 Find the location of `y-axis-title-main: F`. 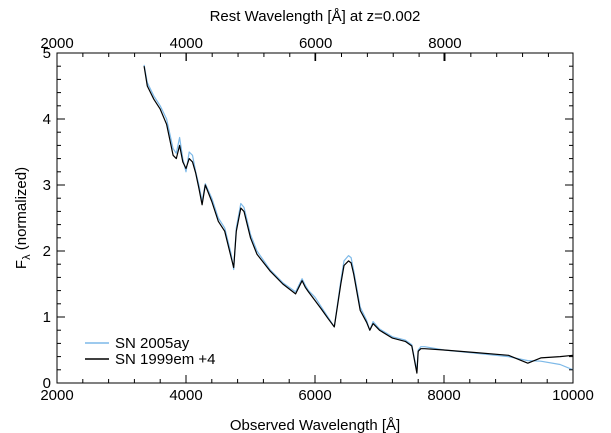

y-axis-title-main: F is located at coordinates (21, 264).